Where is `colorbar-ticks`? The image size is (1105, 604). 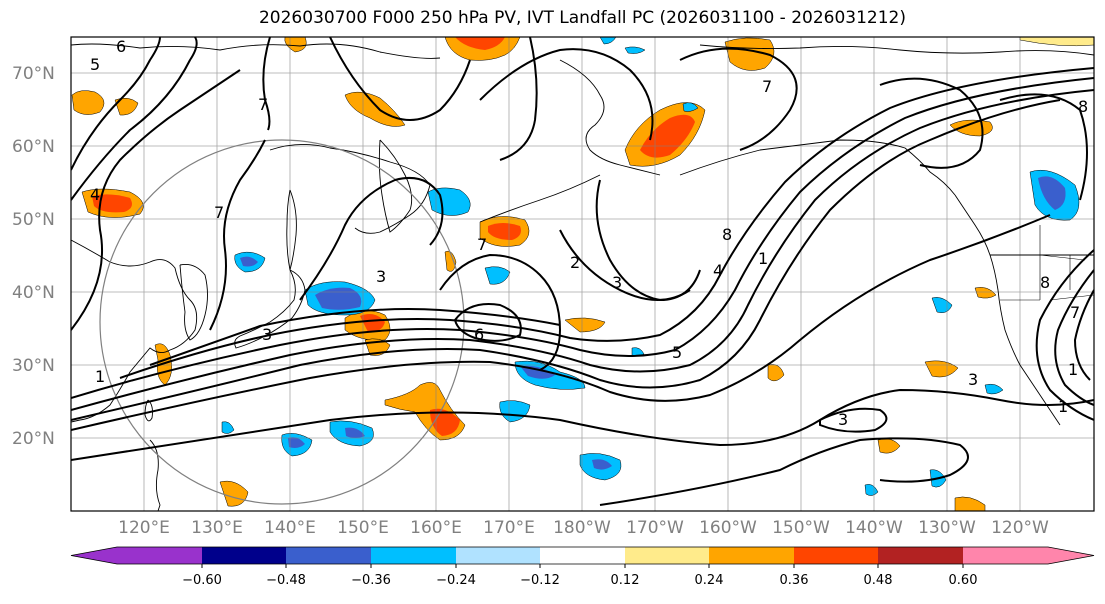 colorbar-ticks is located at coordinates (582, 566).